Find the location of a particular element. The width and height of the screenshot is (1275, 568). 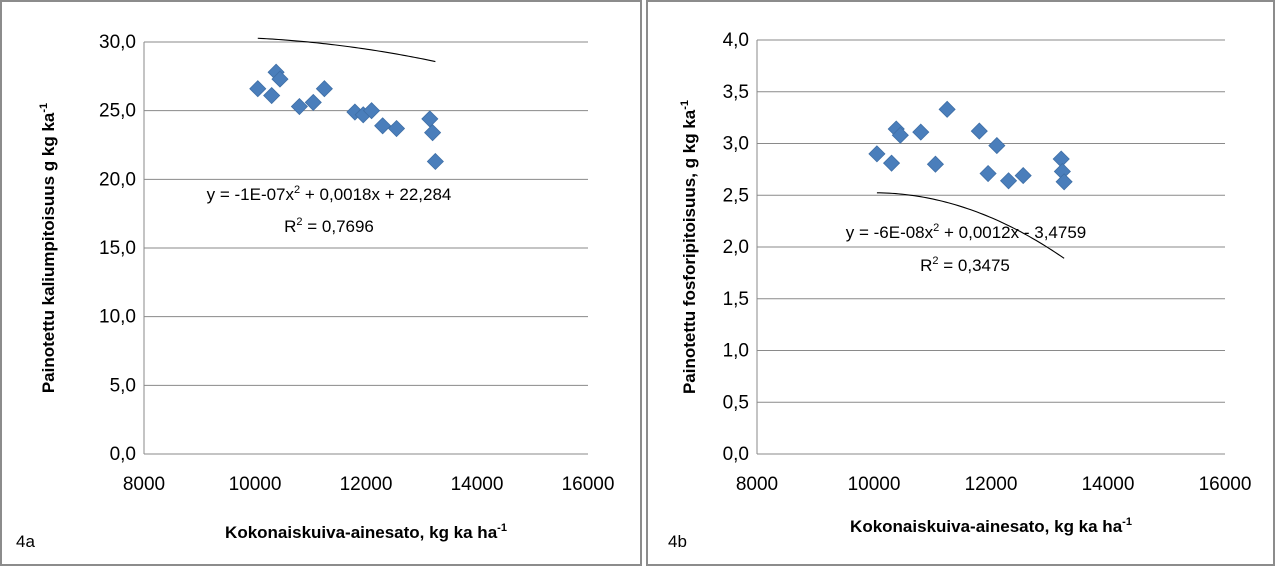

4a-xtick-label: 16000 is located at coordinates (588, 484).